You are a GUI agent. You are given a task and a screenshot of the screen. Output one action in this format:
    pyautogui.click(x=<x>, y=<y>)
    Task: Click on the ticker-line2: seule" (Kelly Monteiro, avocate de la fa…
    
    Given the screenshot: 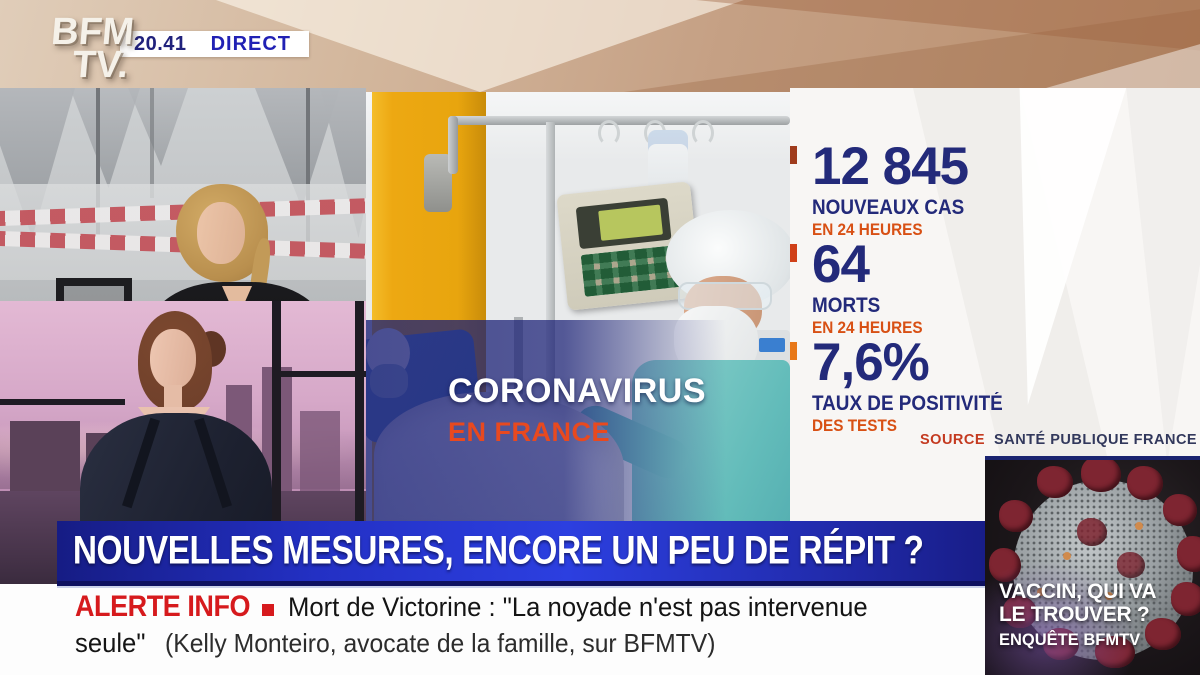 What is the action you would take?
    pyautogui.click(x=530, y=643)
    